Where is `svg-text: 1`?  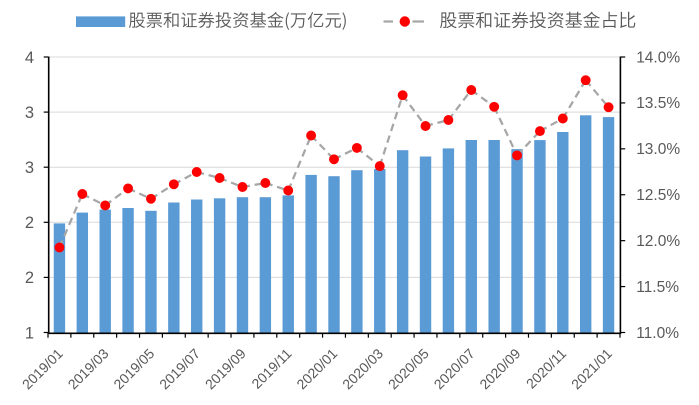
svg-text: 1 is located at coordinates (29, 333).